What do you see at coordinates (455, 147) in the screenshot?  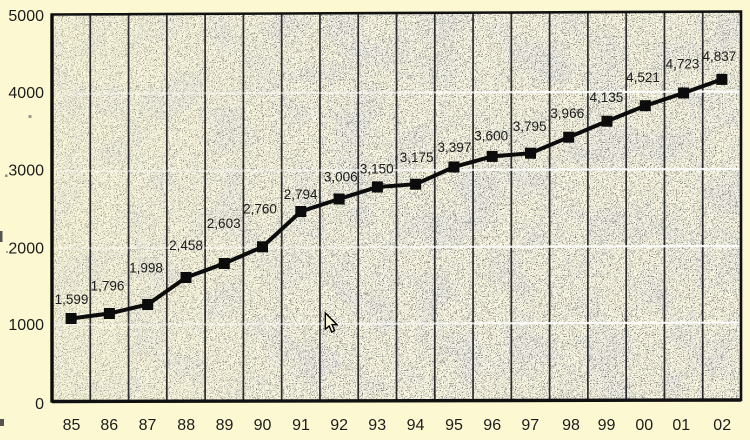 I see `svg-text: 3,397` at bounding box center [455, 147].